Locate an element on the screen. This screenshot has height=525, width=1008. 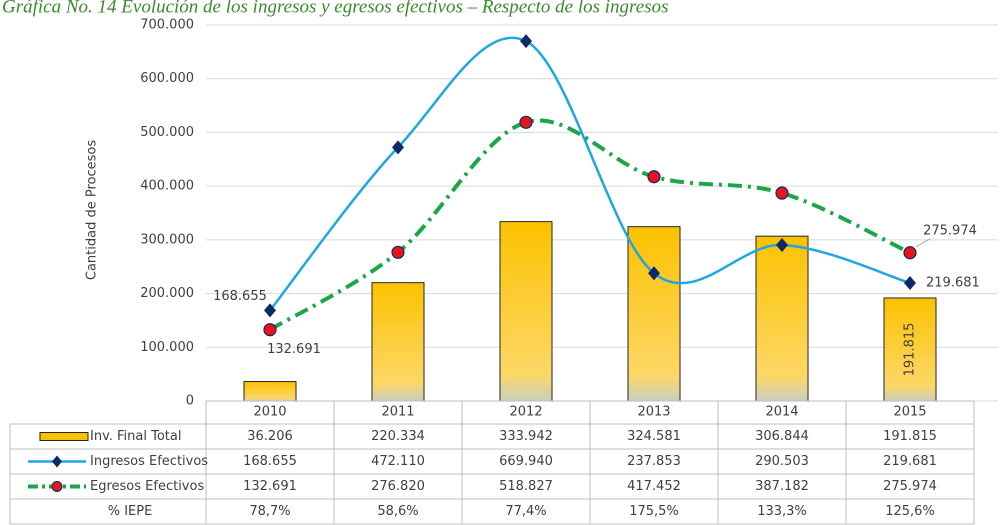
legend-label: Egresos Efectivos is located at coordinates (147, 486).